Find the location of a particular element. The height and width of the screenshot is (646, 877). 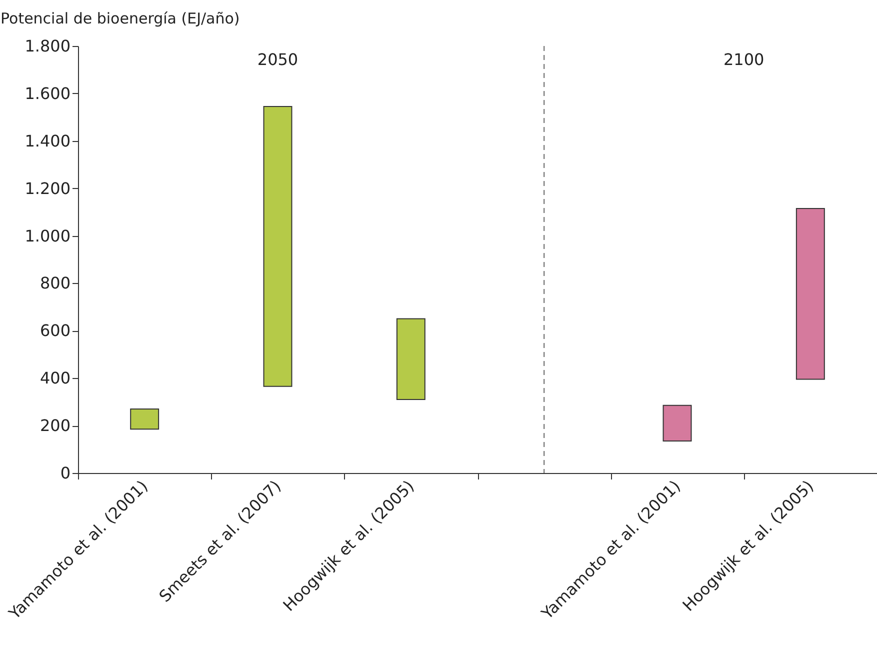

y-tick-label: 1.000 is located at coordinates (47, 236).